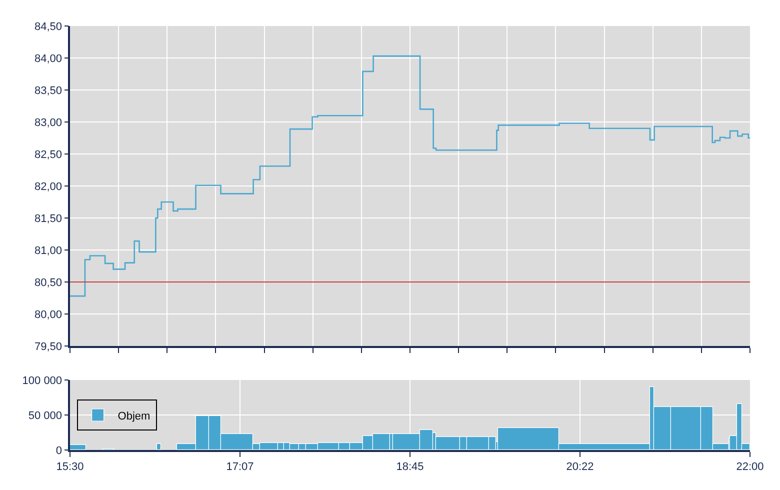  Describe the element at coordinates (134, 416) in the screenshot. I see `legend-label: Objem` at that location.